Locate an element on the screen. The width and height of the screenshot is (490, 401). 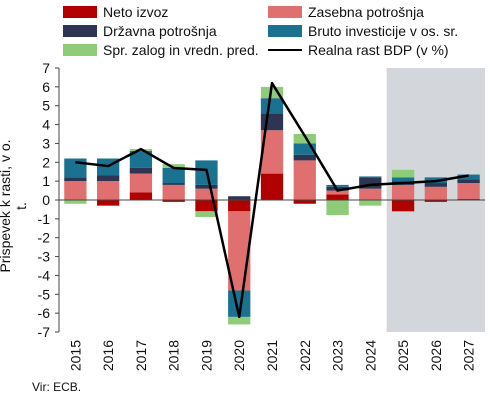
bar-2024-s3 is located at coordinates (370, 177).